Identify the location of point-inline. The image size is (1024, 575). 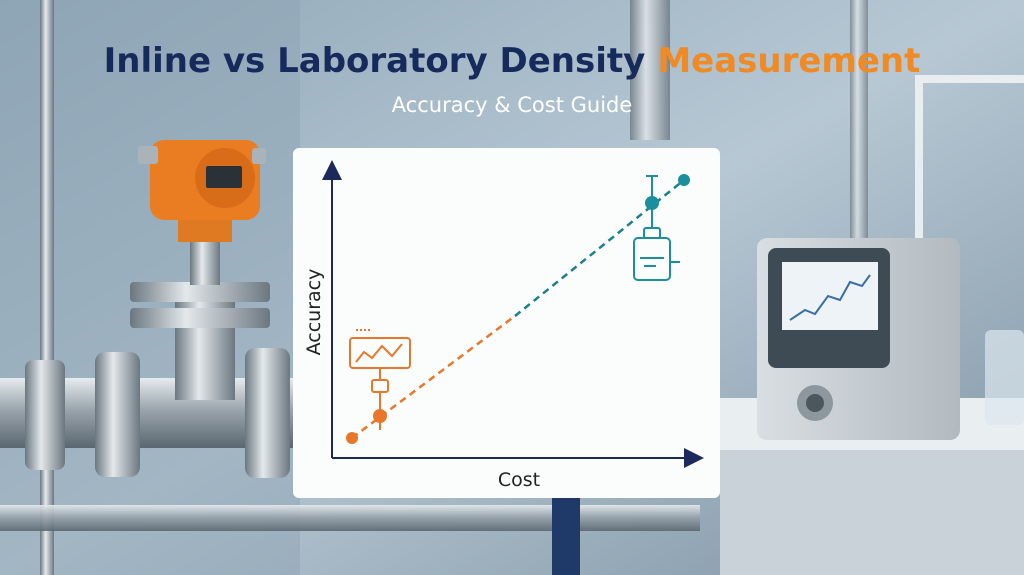
(352, 438).